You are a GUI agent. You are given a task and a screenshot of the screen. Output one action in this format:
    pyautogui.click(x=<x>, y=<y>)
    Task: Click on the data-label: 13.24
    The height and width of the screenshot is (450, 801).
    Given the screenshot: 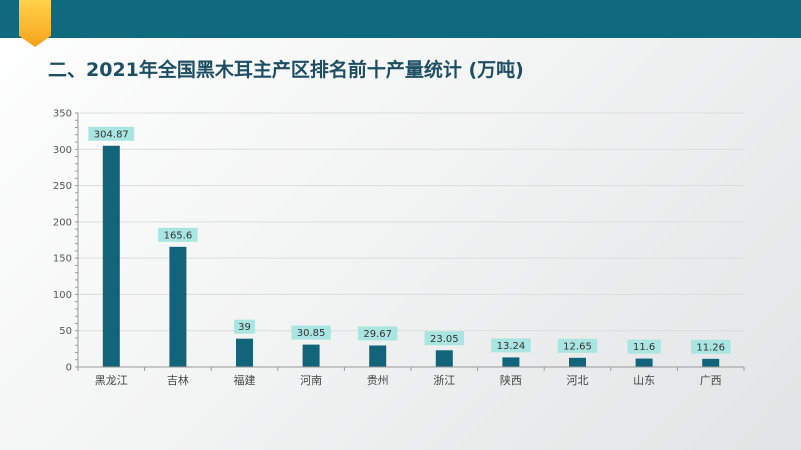 What is the action you would take?
    pyautogui.click(x=511, y=346)
    